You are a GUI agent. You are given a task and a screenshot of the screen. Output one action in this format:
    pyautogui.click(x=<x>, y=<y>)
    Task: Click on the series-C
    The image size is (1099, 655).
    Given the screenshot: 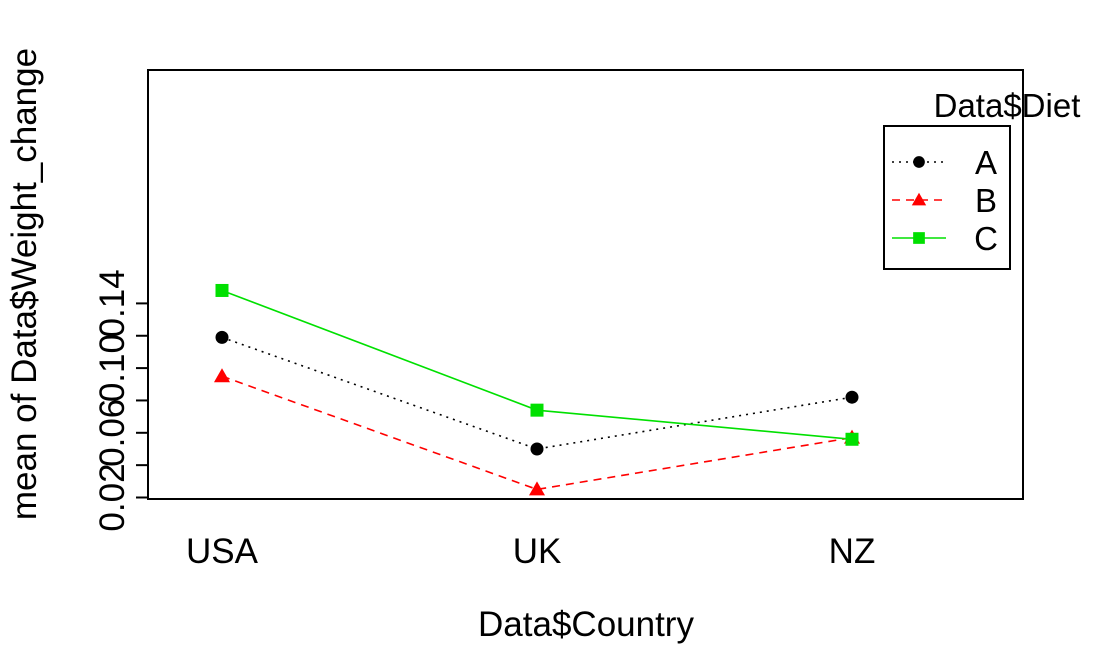 What is the action you would take?
    pyautogui.click(x=537, y=364)
    